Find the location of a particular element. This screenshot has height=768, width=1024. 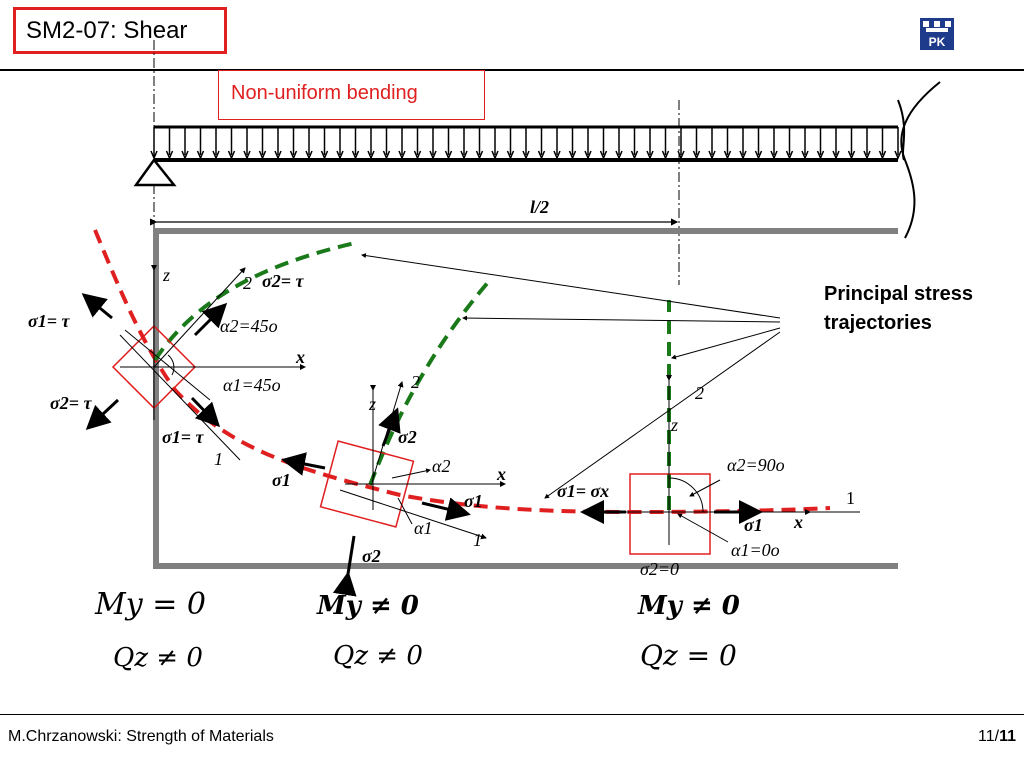

beam-break-line is located at coordinates (919, 160).